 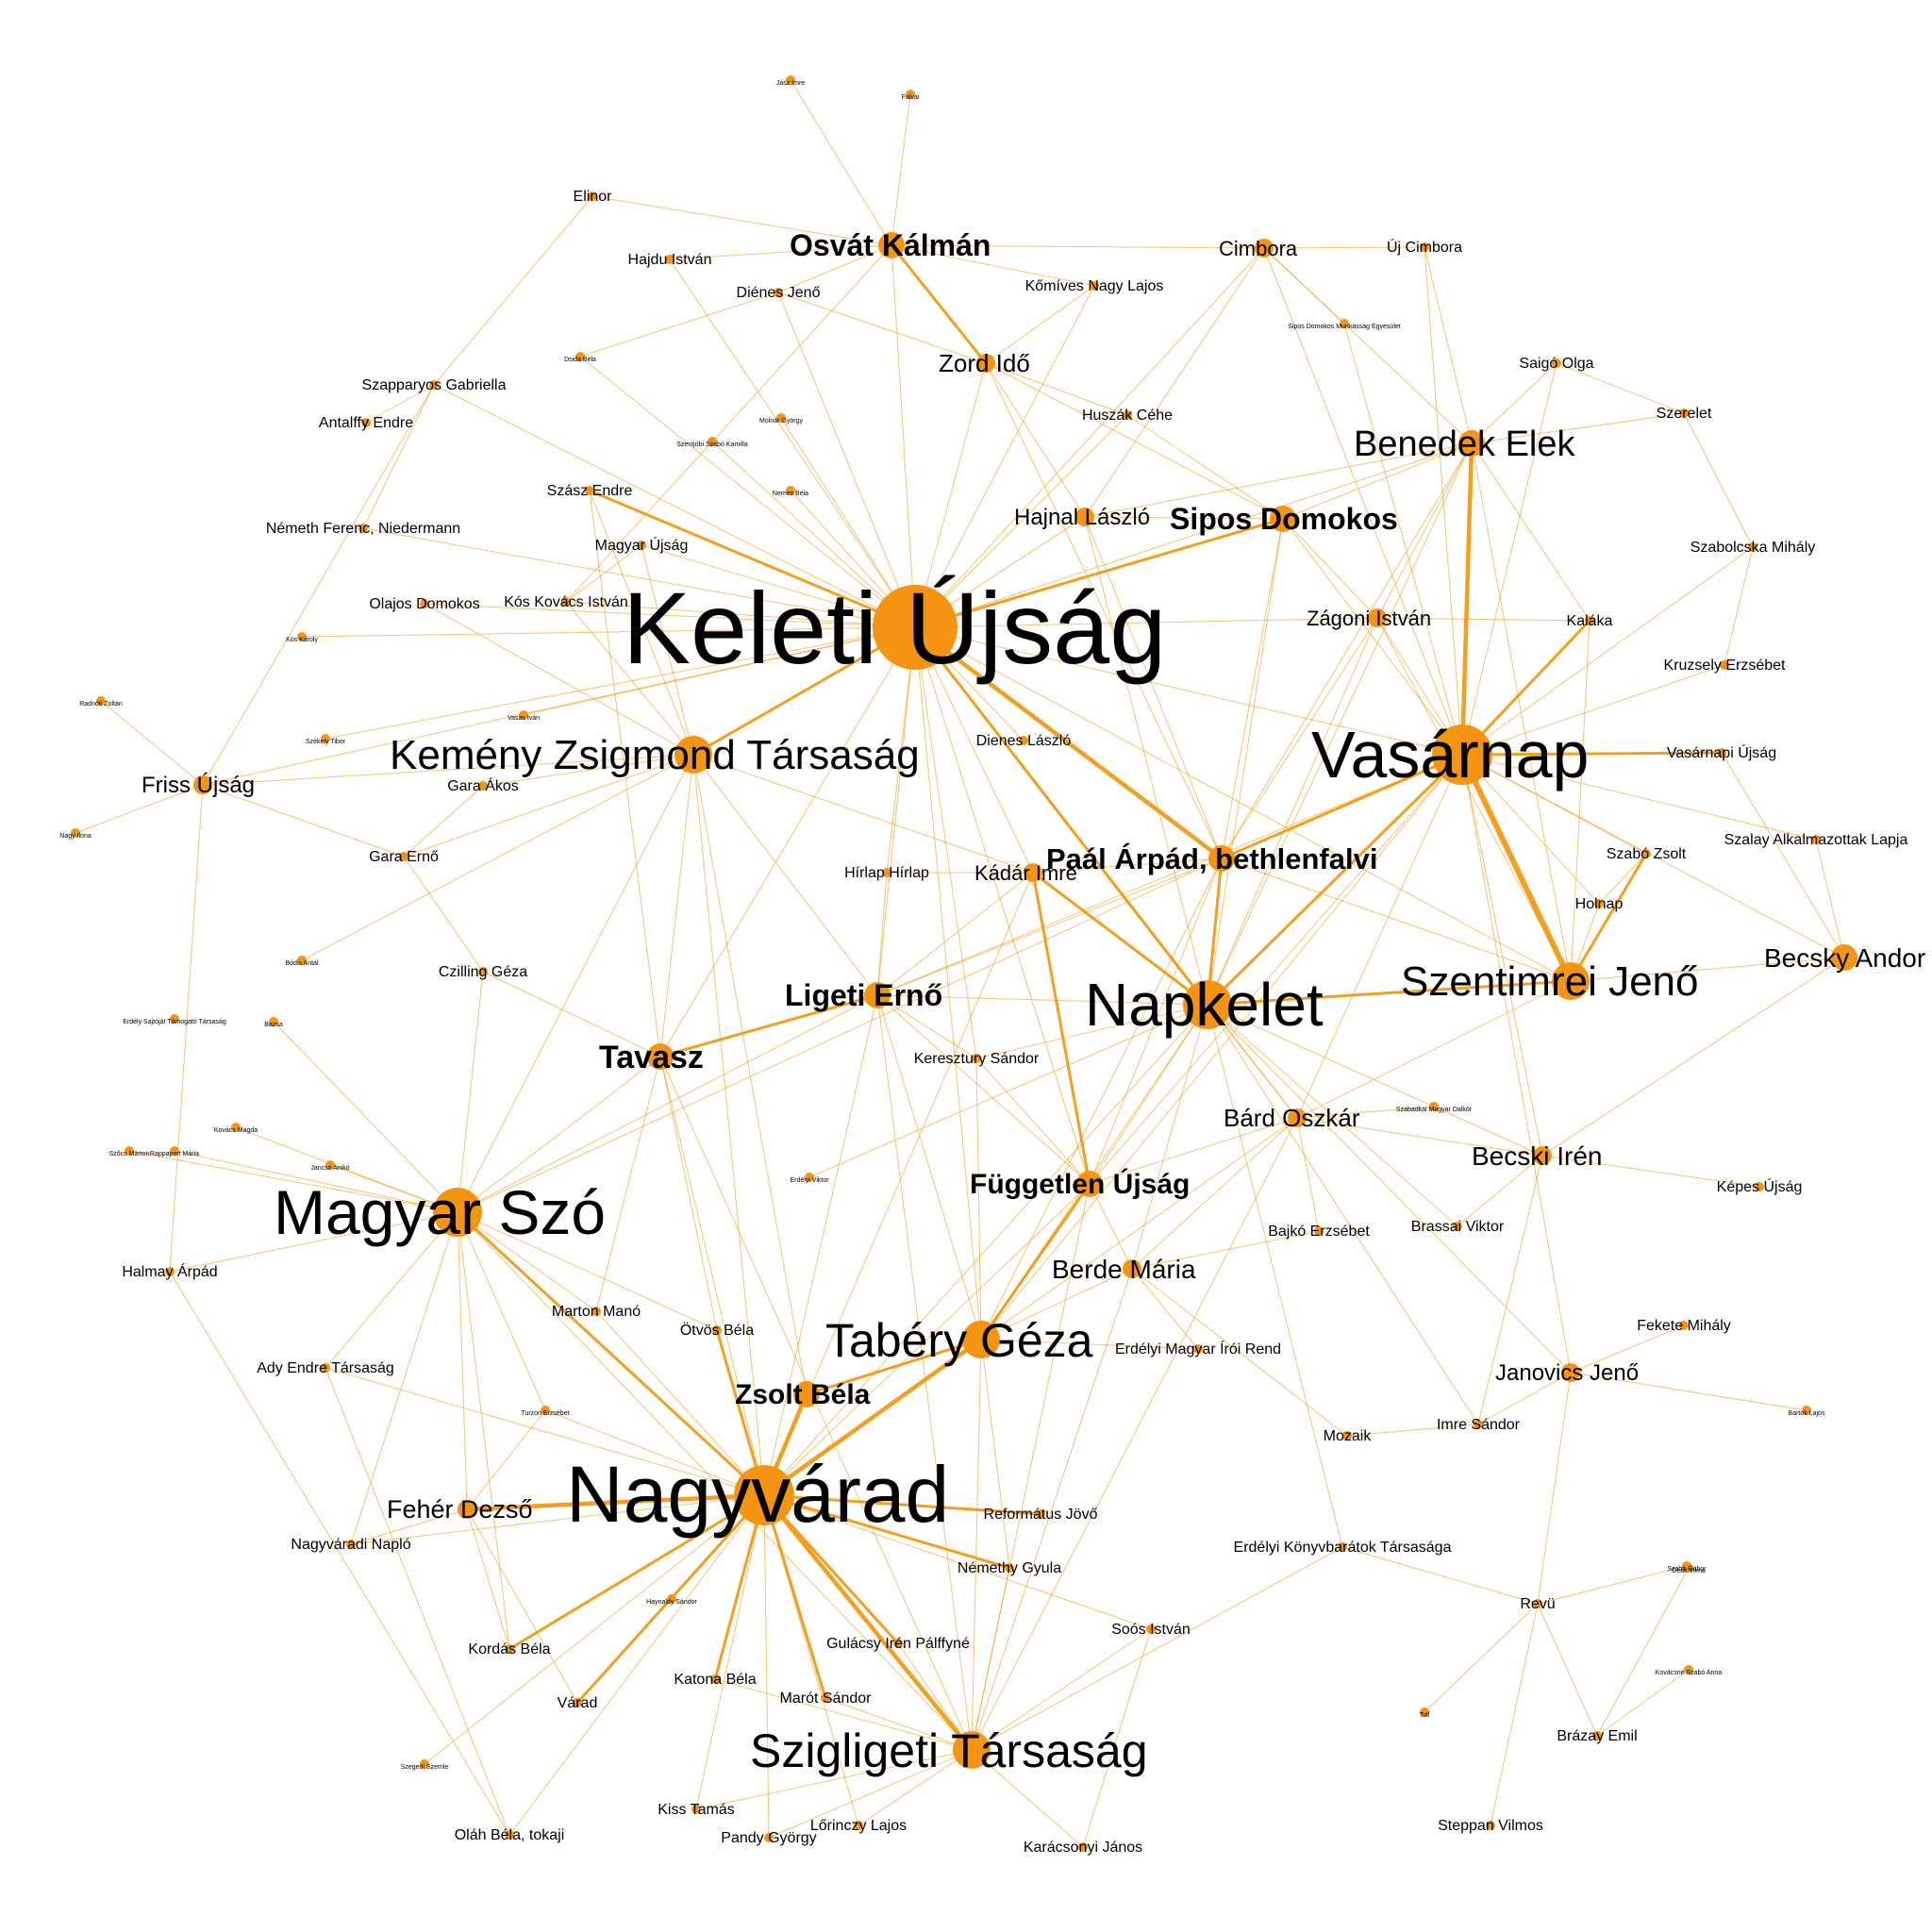 I want to click on edge-friss-szapp, so click(x=318, y=585).